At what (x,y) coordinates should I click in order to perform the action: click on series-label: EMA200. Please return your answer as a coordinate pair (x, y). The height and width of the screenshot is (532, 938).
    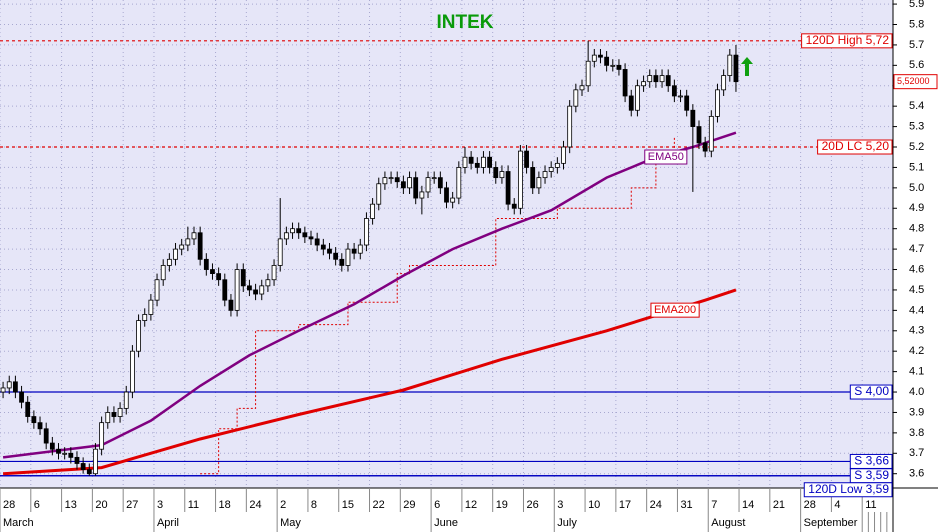
    Looking at the image, I should click on (675, 310).